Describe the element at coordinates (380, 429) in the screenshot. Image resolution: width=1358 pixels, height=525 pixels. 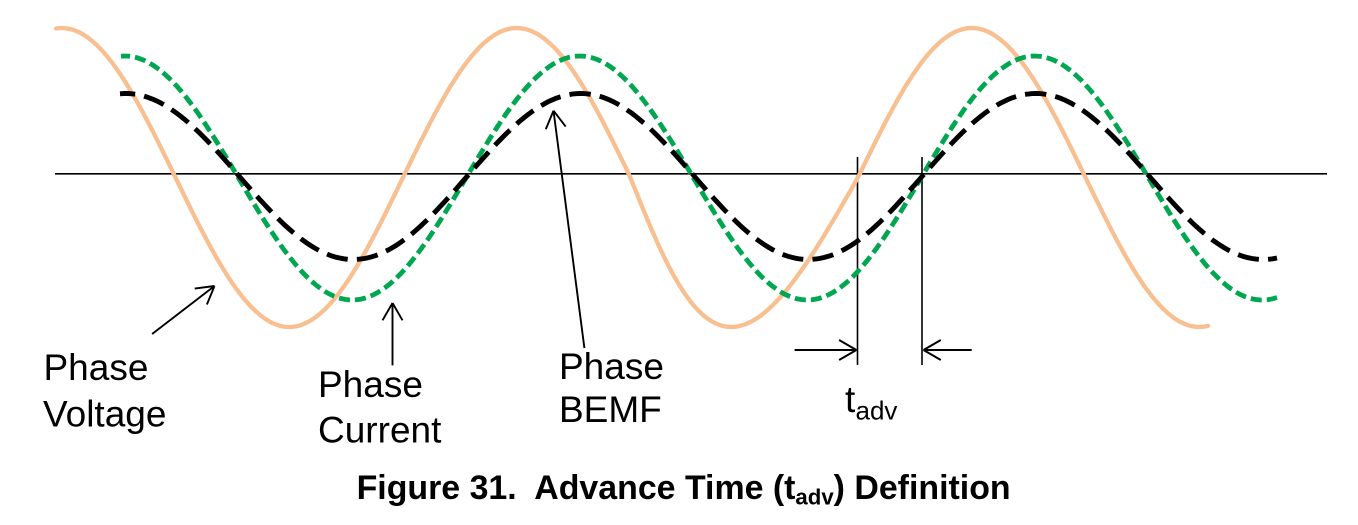
I see `svg-text: Current` at that location.